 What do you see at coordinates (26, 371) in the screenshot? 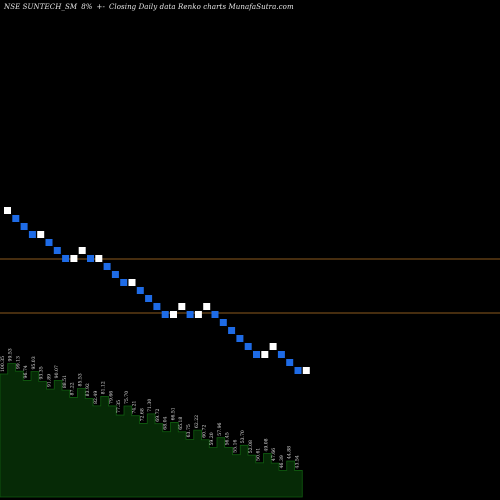
I see `volume-value-label: 96.74` at bounding box center [26, 371].